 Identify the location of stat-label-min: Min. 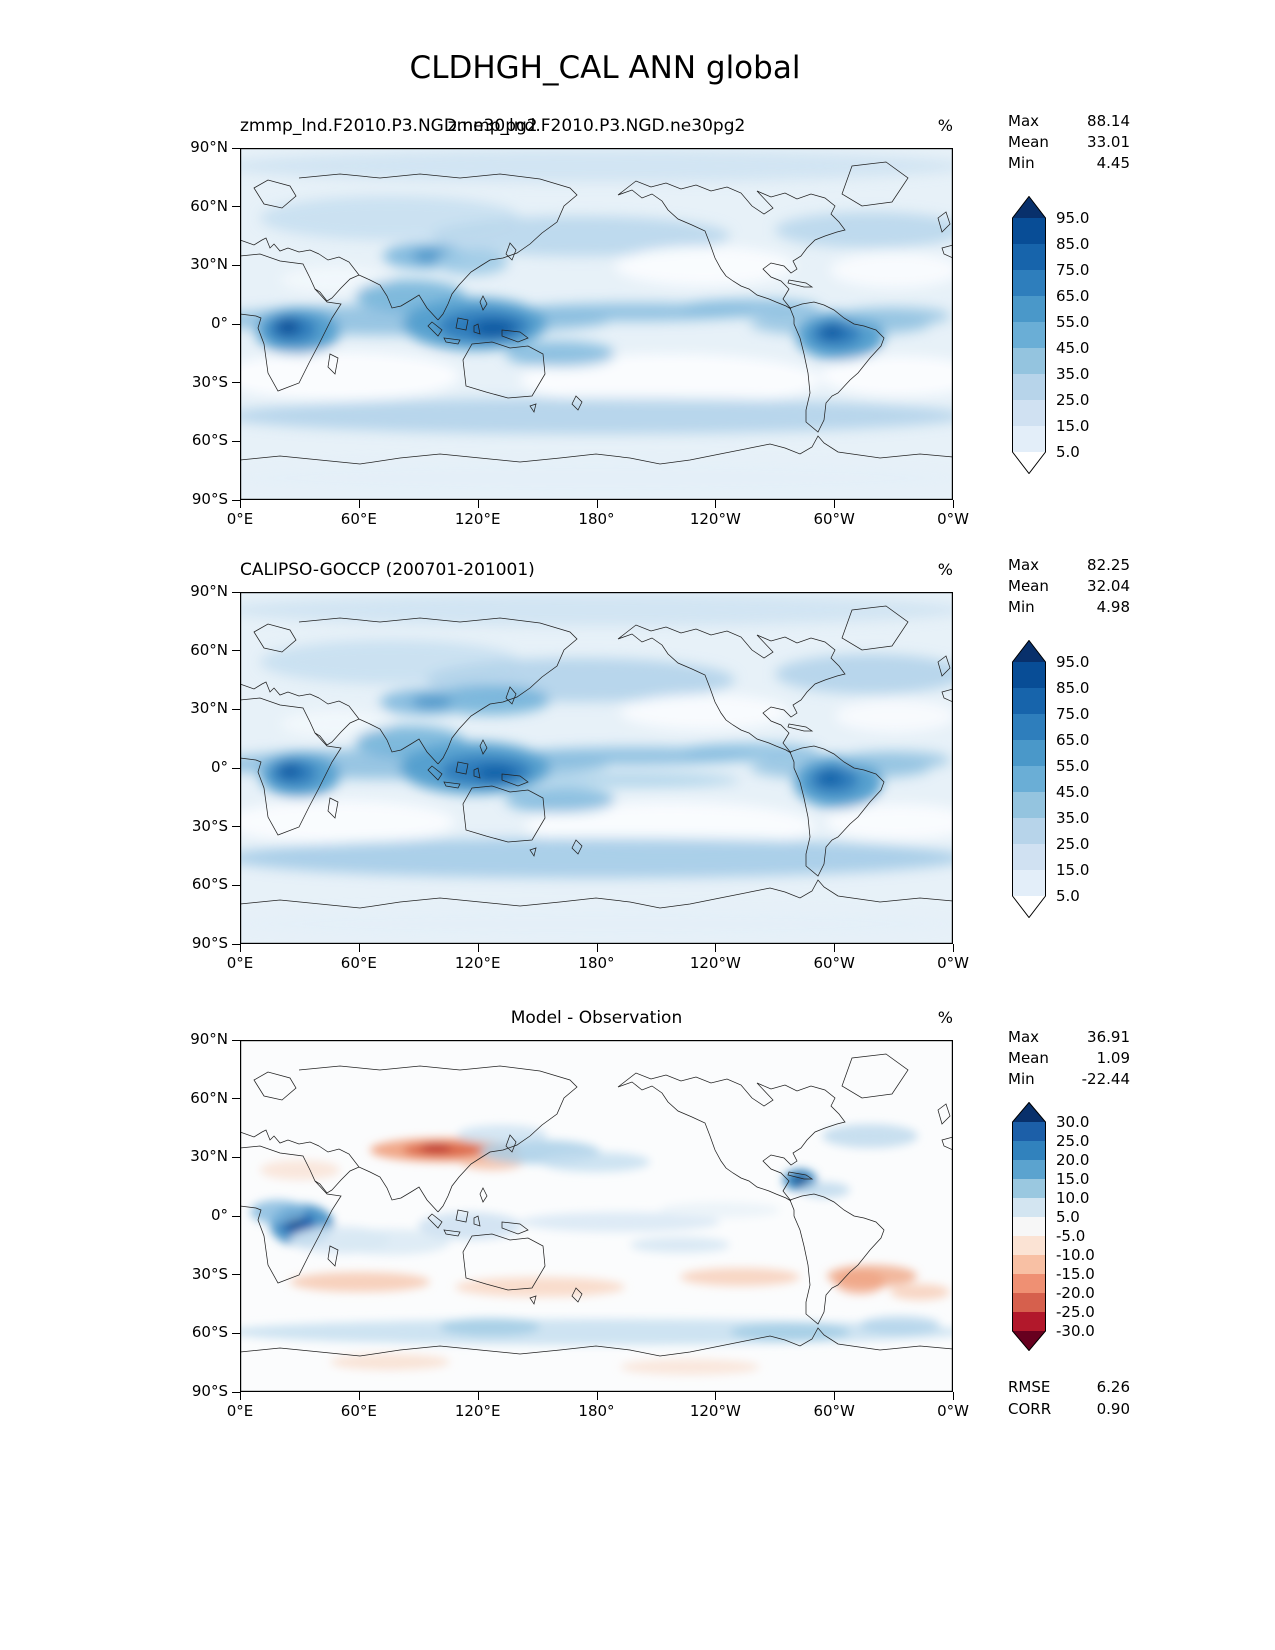
(1021, 607).